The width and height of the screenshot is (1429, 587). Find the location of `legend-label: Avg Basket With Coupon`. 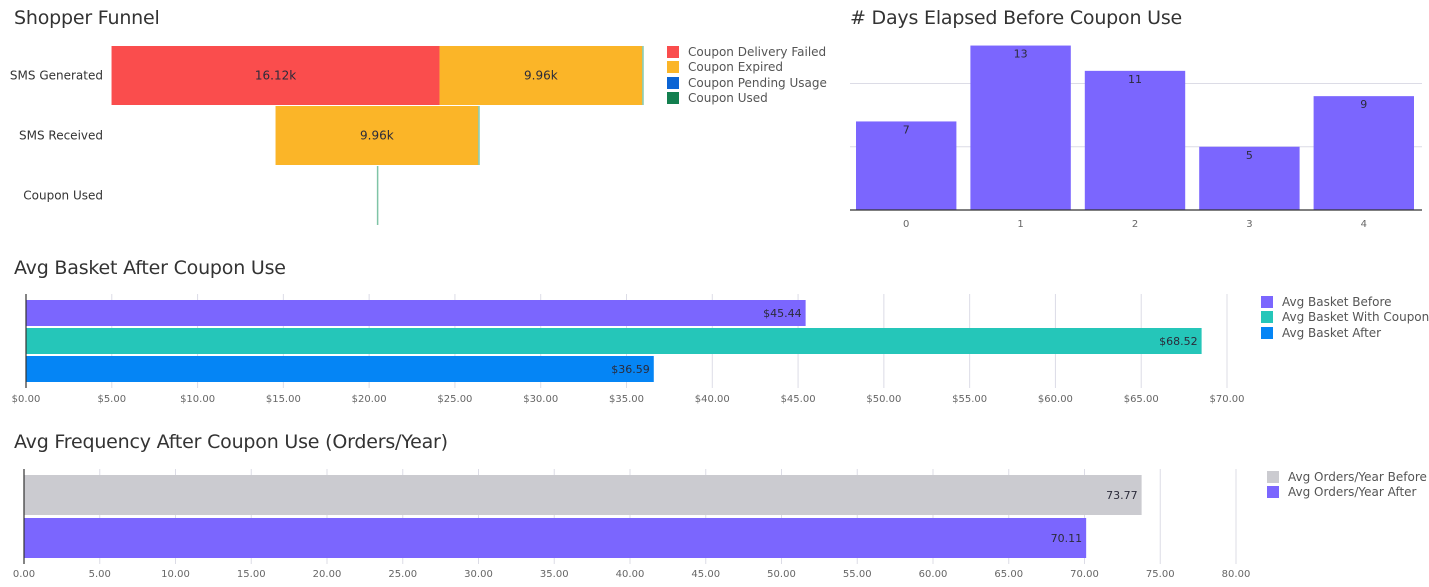

legend-label: Avg Basket With Coupon is located at coordinates (1355, 317).